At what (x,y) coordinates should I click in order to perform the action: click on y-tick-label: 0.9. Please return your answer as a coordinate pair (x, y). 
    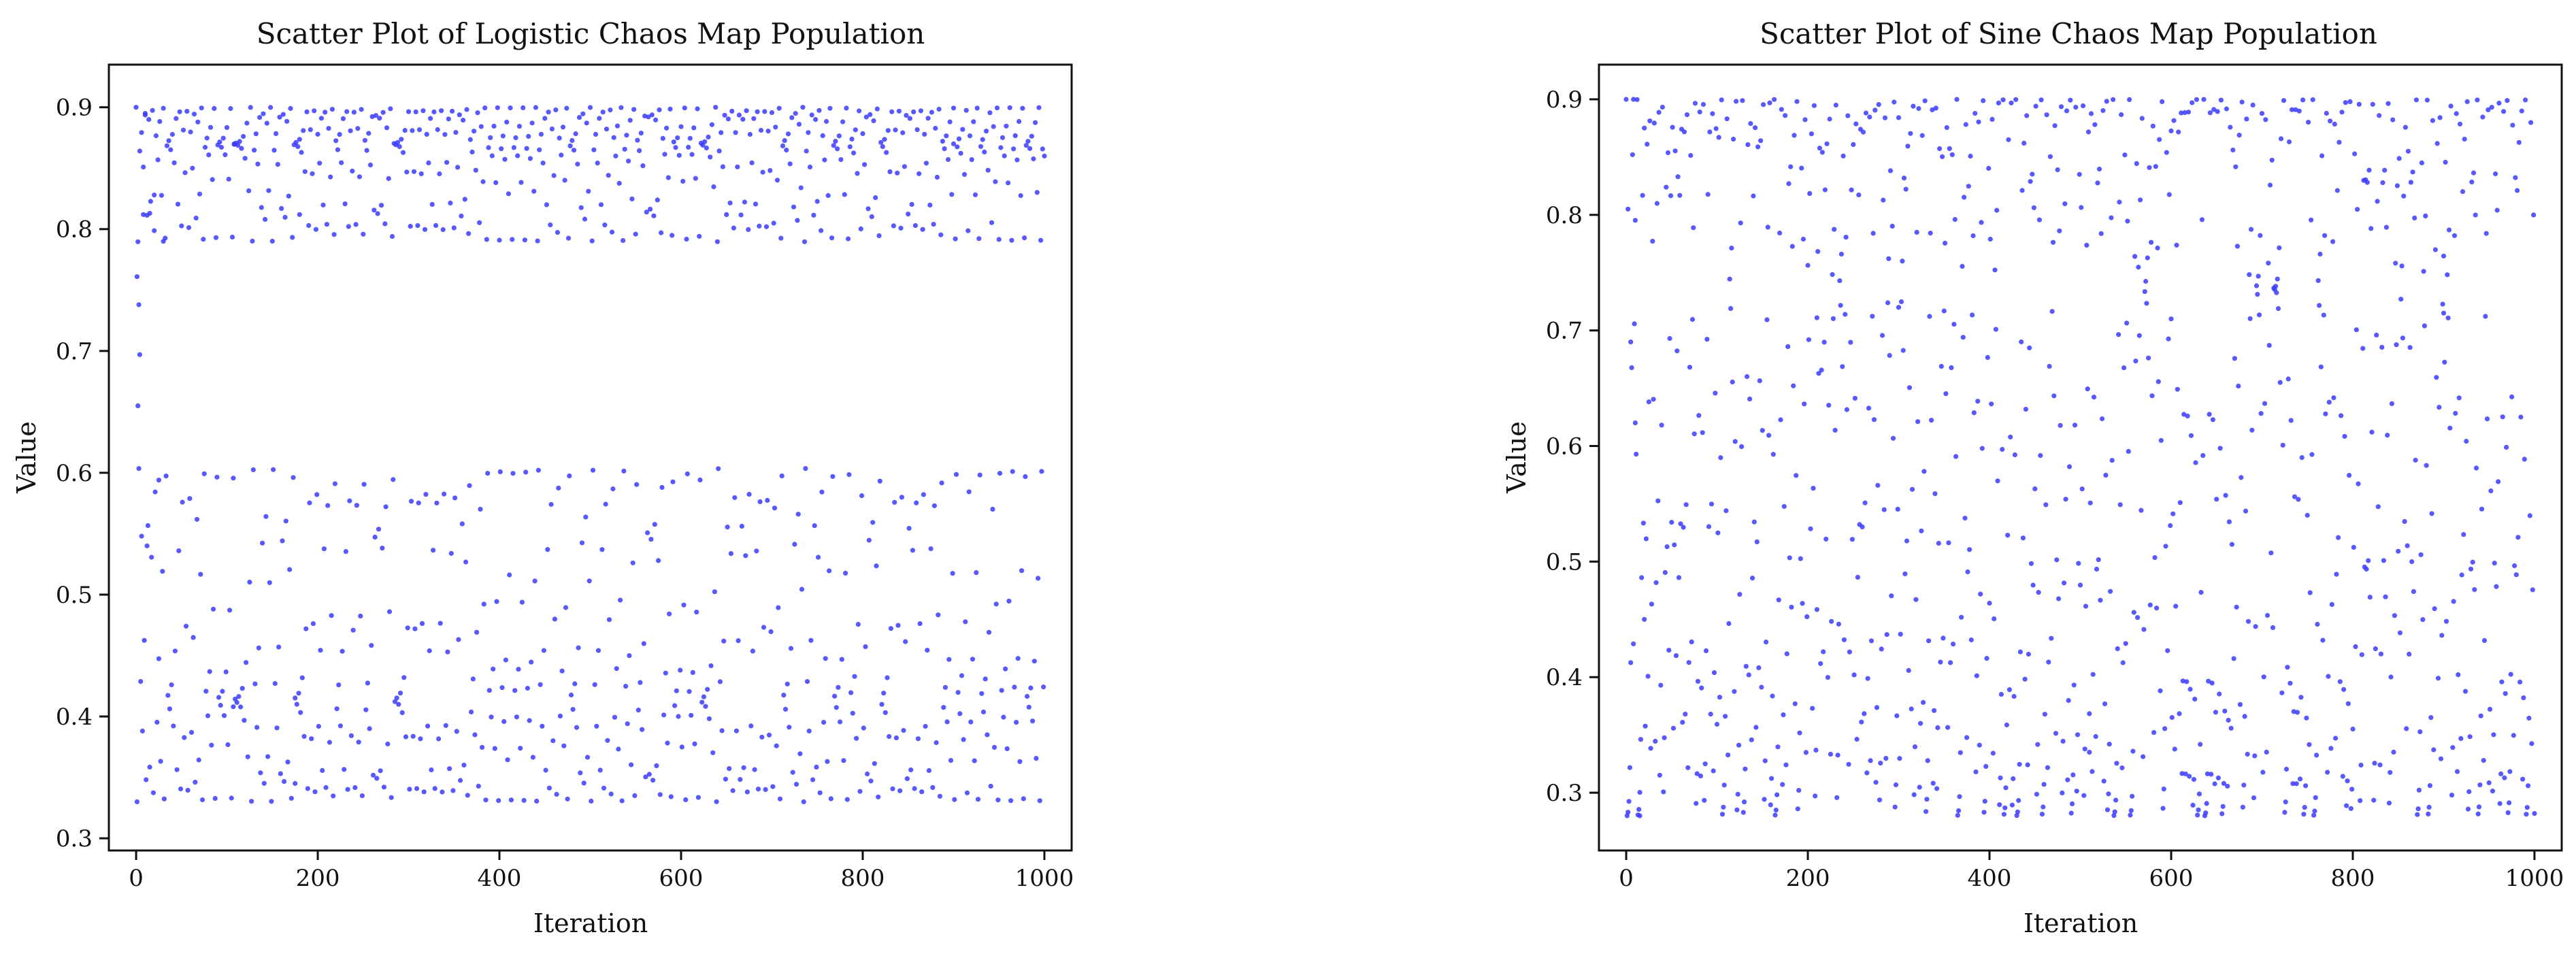
    Looking at the image, I should click on (1565, 100).